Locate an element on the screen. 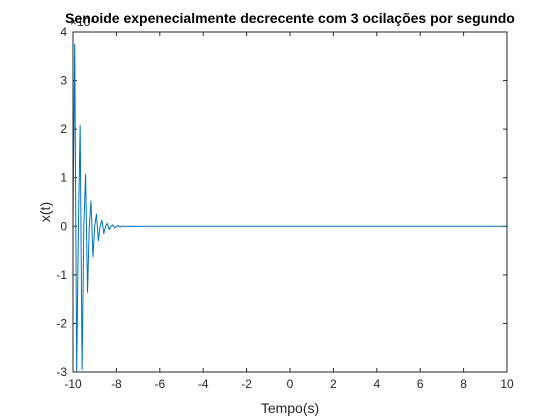 This screenshot has width=560, height=420. y-axis-label: x(t) is located at coordinates (45, 212).